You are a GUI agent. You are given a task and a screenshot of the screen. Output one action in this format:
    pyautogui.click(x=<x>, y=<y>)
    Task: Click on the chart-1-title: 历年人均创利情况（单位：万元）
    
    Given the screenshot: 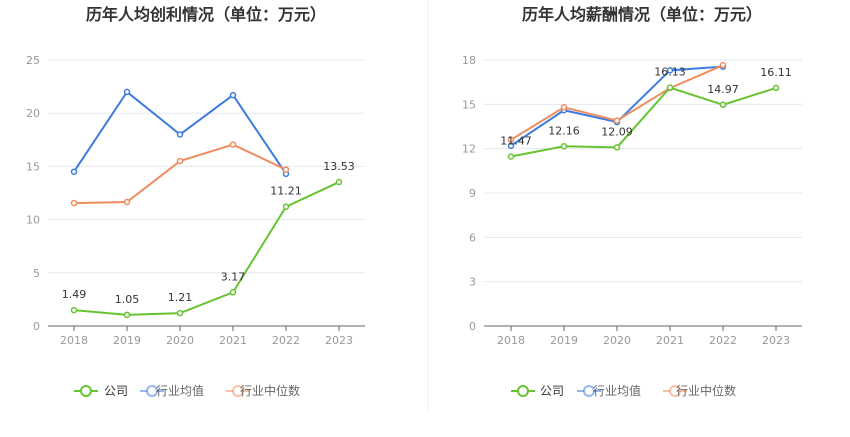 What is the action you would take?
    pyautogui.click(x=206, y=14)
    